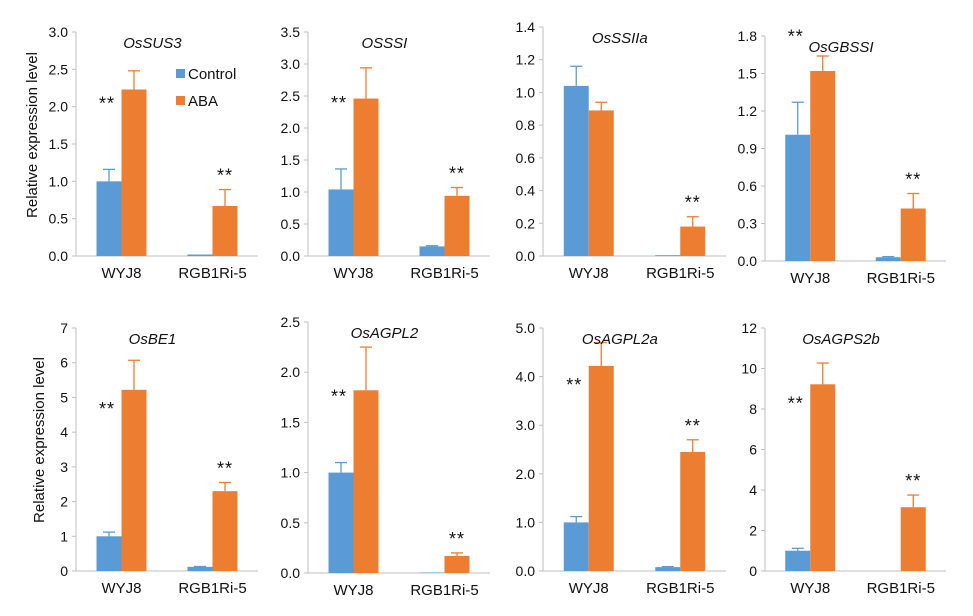  What do you see at coordinates (843, 458) in the screenshot?
I see `chart-panel-8: 0 2 4 6 8 10 12 WYJ8 ** RGB1Ri-5 ** OsAGPS2b` at bounding box center [843, 458].